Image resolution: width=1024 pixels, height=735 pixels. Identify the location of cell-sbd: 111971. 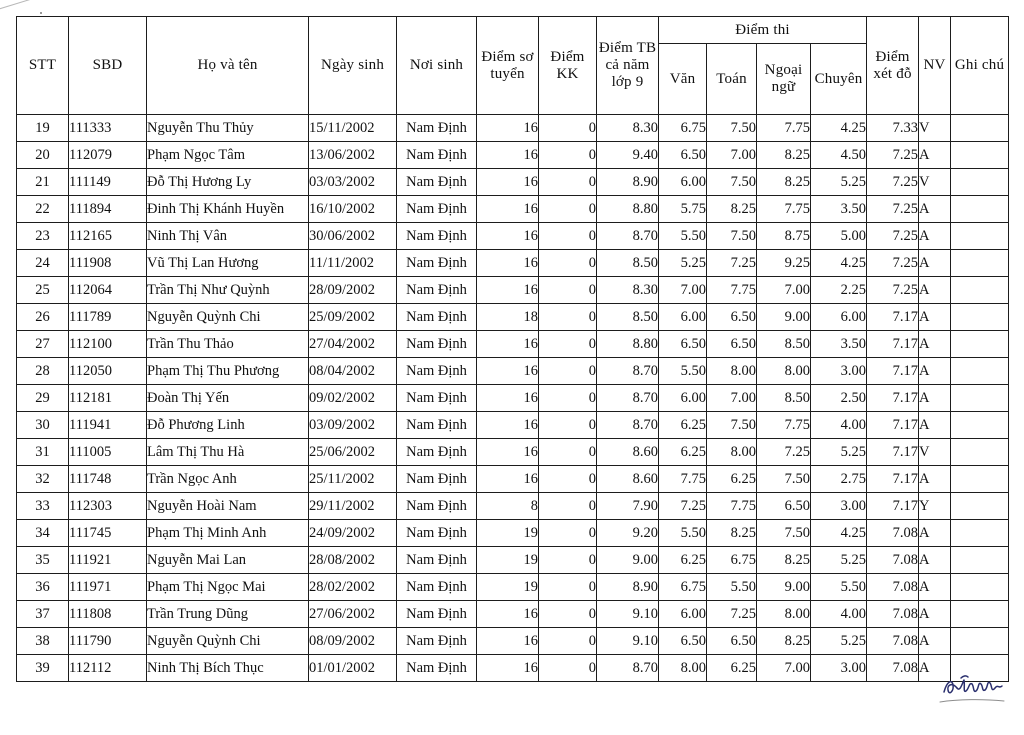
(107, 587).